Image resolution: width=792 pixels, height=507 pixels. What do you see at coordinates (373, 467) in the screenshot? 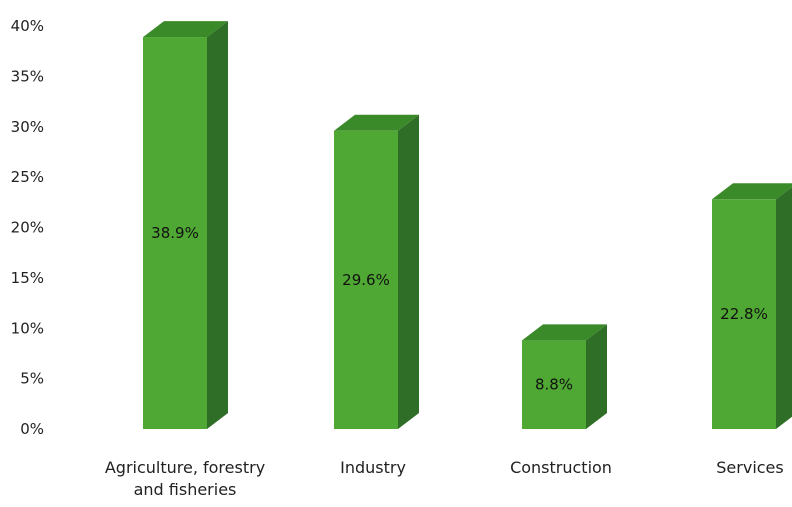
I see `x-tick-label: Industry` at bounding box center [373, 467].